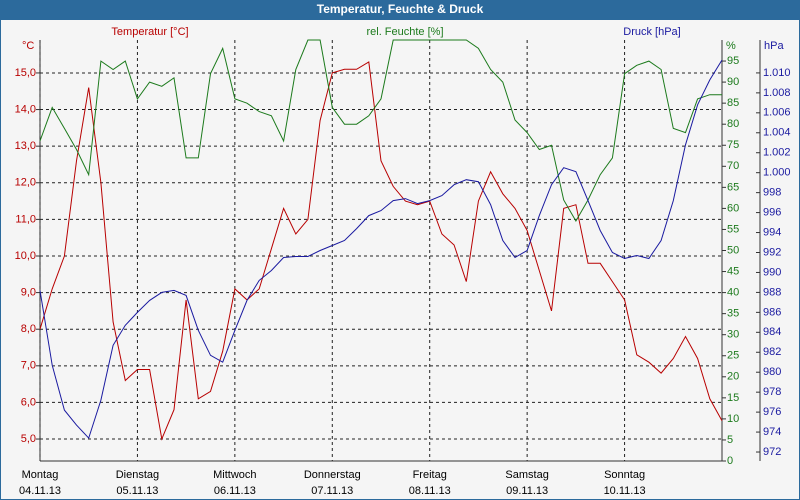 The height and width of the screenshot is (500, 800). What do you see at coordinates (332, 491) in the screenshot?
I see `x-tick-sublabel: 07.11.13` at bounding box center [332, 491].